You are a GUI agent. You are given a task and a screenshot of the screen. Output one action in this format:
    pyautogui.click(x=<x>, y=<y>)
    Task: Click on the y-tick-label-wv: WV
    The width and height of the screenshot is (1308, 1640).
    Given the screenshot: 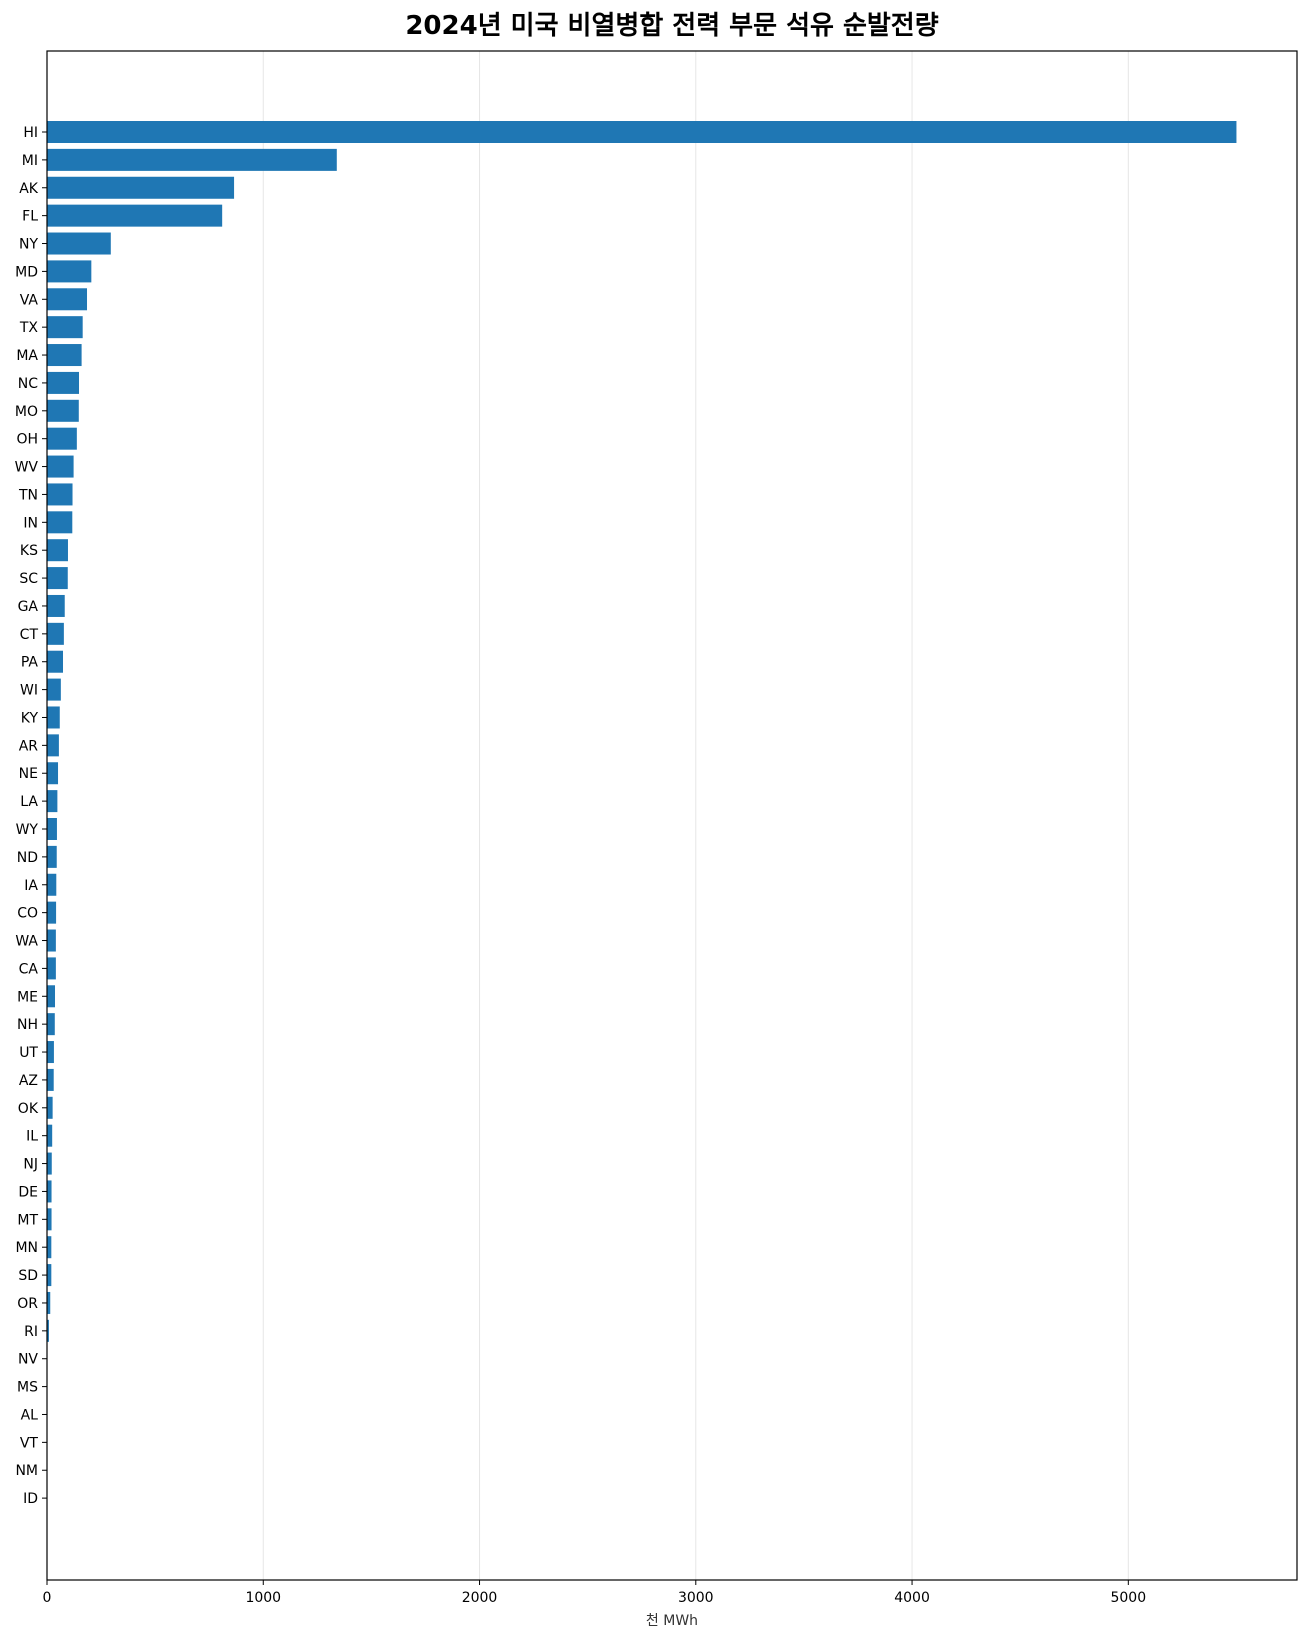 What is the action you would take?
    pyautogui.click(x=27, y=468)
    